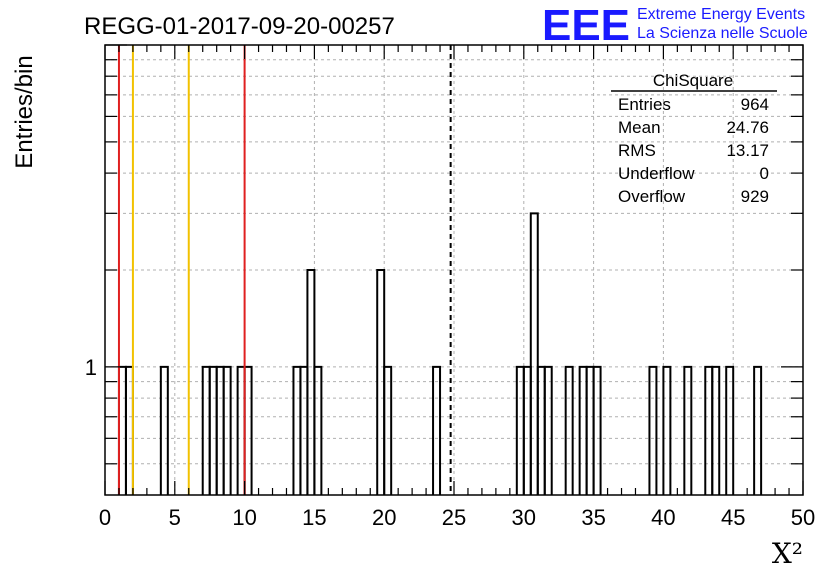  I want to click on x-tick-label: 40, so click(663, 517).